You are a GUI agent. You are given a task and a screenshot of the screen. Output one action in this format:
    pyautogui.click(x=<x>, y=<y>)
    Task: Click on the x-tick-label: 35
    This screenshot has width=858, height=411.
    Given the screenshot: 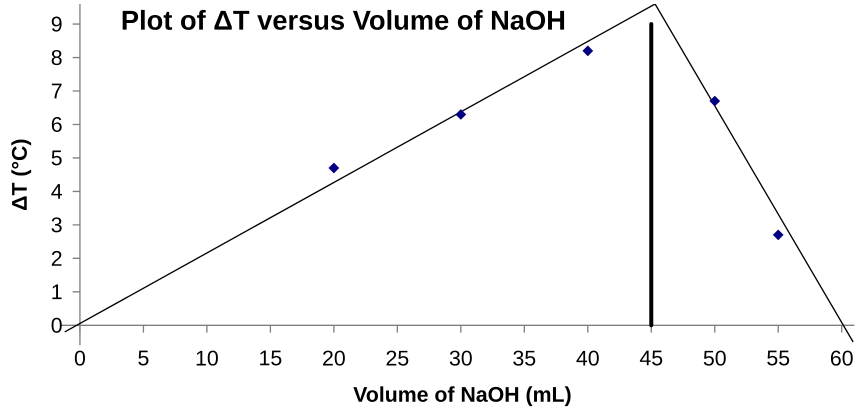 What is the action you would take?
    pyautogui.click(x=524, y=358)
    